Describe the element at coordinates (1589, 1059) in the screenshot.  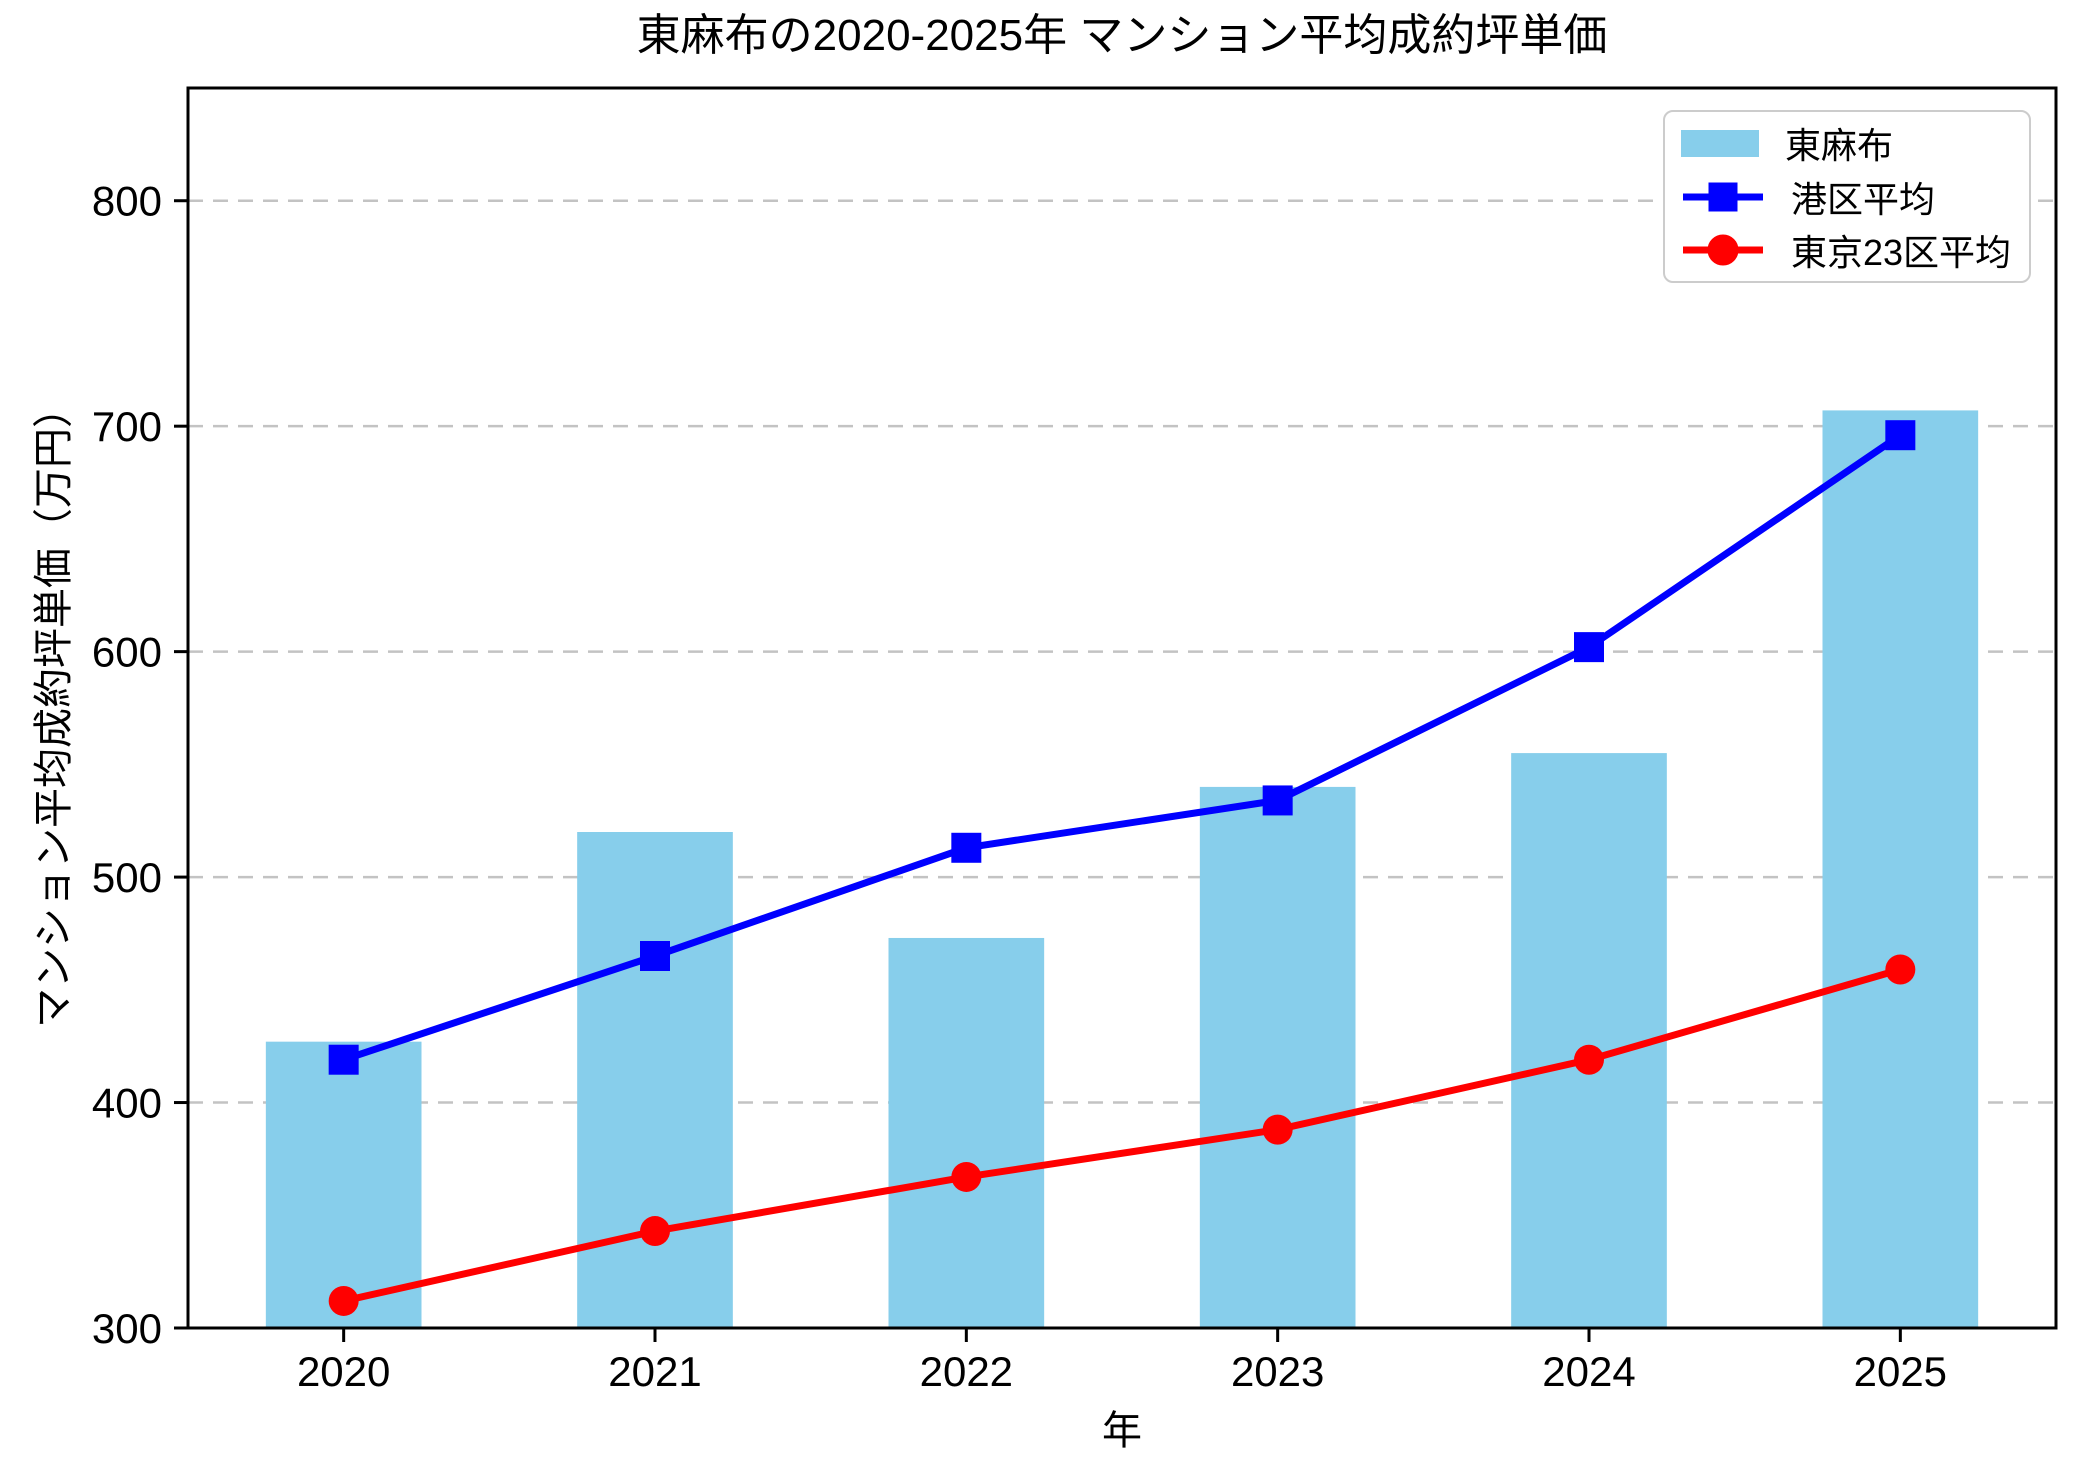
I see `marker-circle-東京23区平均-2024` at that location.